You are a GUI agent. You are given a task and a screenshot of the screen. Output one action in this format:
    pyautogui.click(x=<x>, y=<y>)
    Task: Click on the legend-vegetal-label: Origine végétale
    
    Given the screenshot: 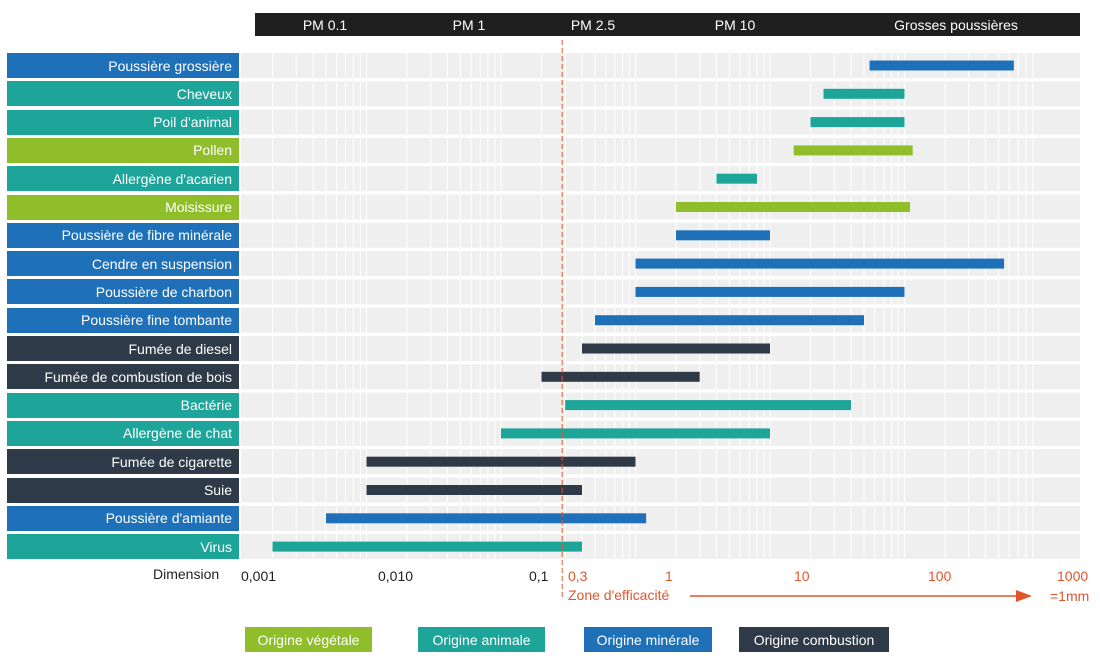 What is the action you would take?
    pyautogui.click(x=308, y=639)
    